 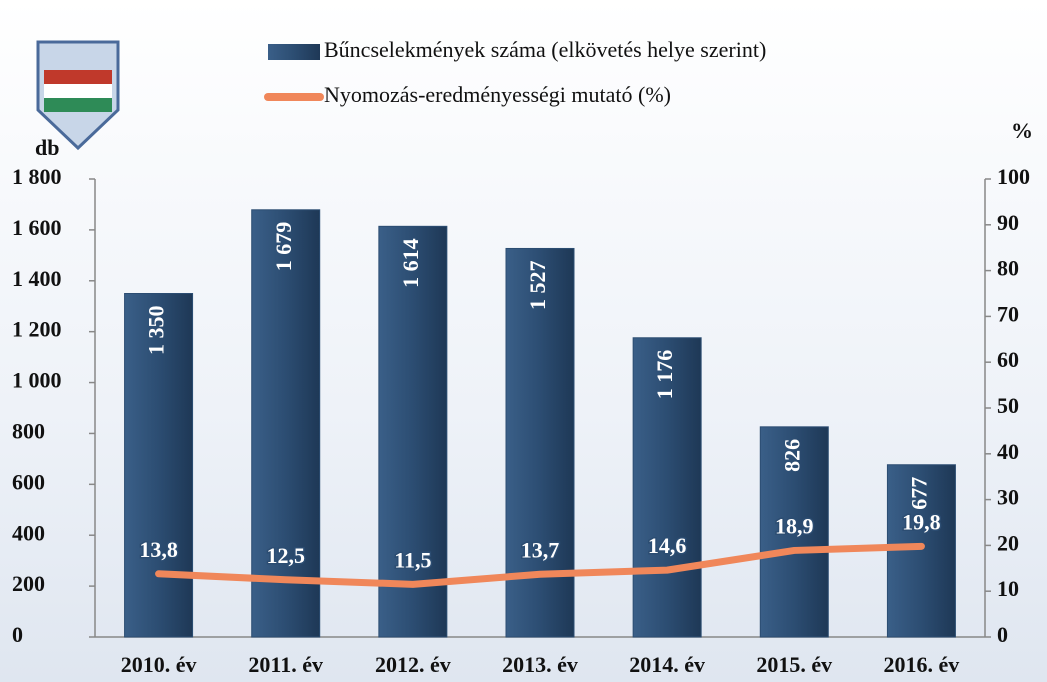 I want to click on y2-tick-label: 40, so click(x=1008, y=451).